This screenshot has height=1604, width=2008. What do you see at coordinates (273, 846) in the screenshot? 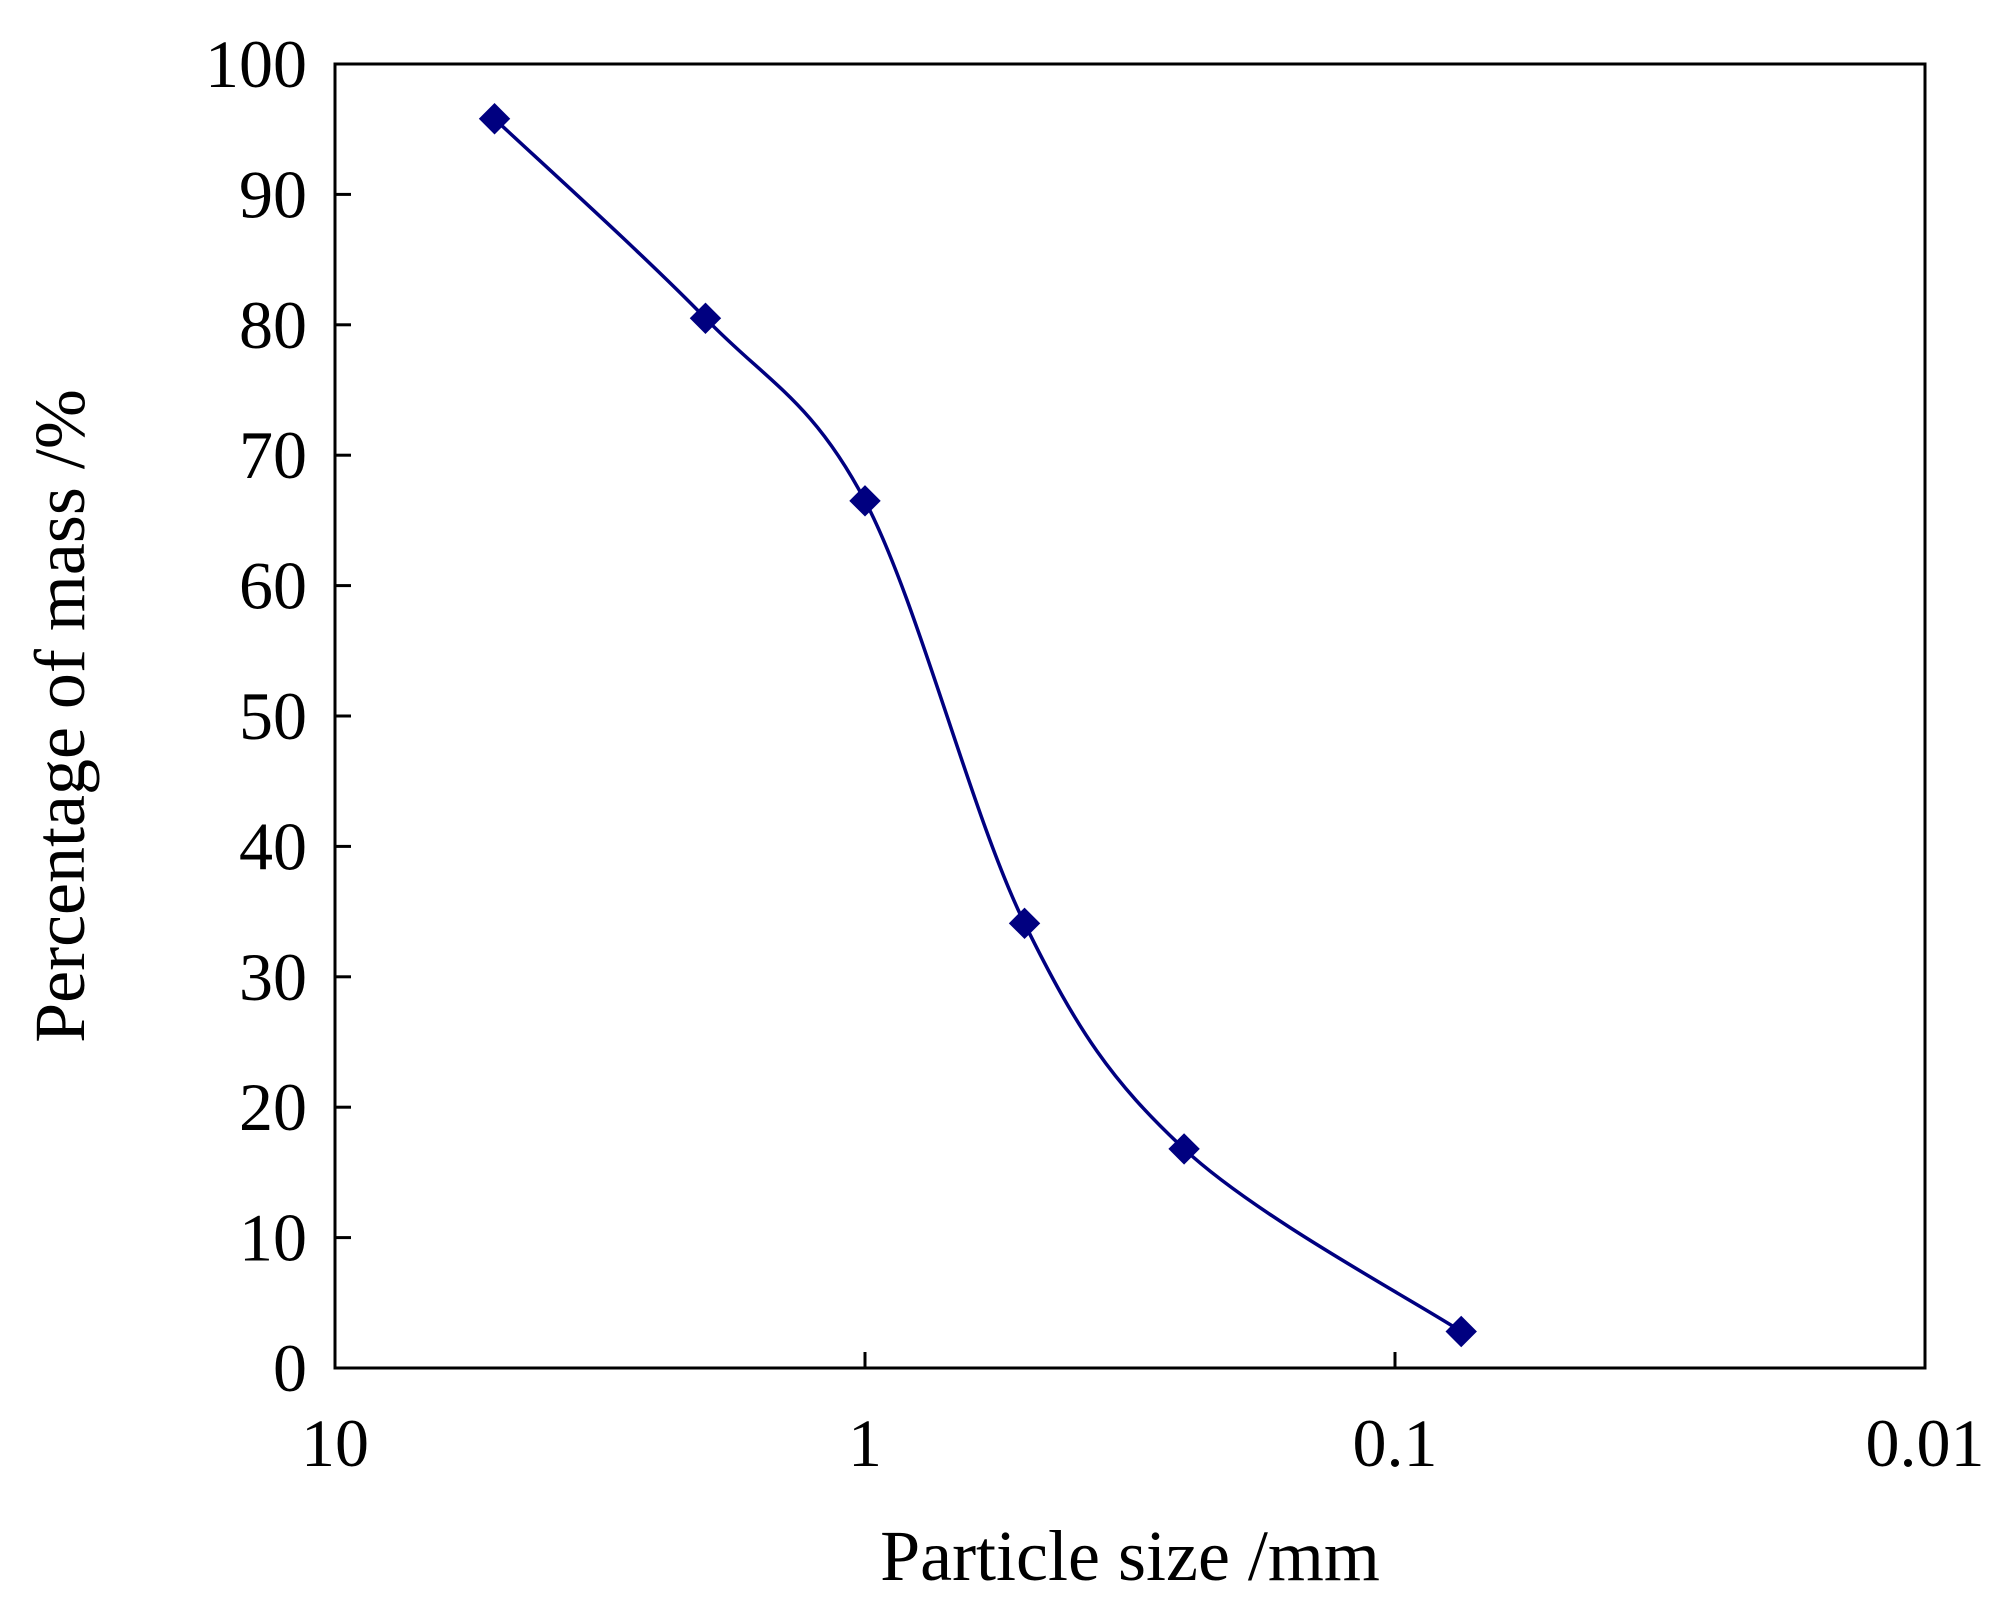
I see `y-tick-label: 40` at bounding box center [273, 846].